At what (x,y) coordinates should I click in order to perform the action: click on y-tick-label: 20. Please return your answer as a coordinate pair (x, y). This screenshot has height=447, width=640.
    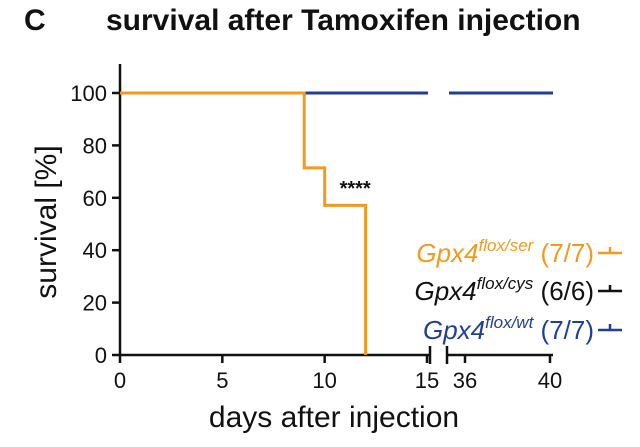
    Looking at the image, I should click on (95, 303).